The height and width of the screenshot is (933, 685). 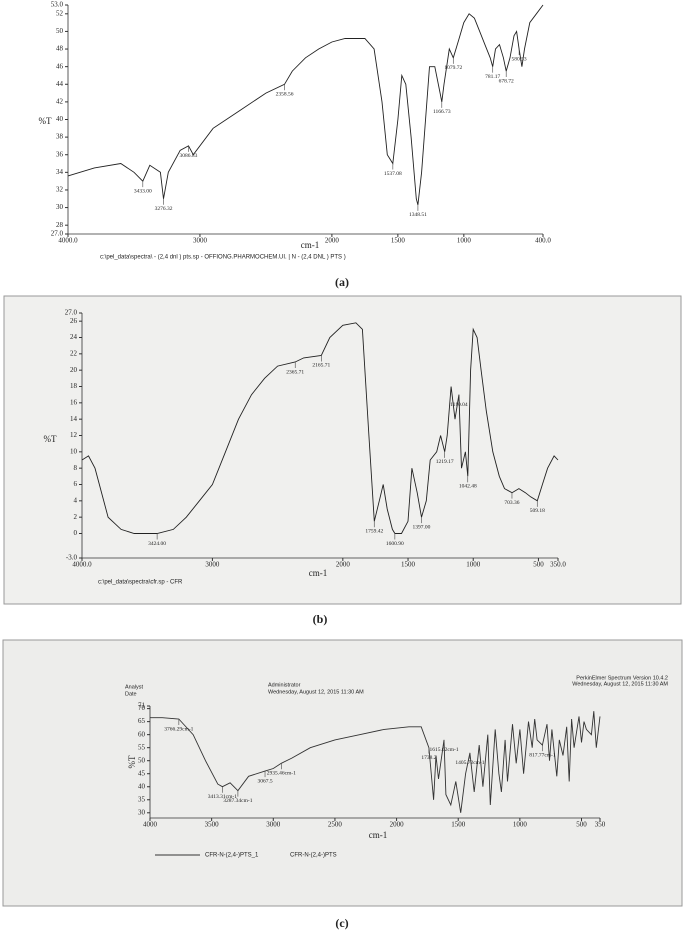 I want to click on x-tick-label: 350.0, so click(x=558, y=565).